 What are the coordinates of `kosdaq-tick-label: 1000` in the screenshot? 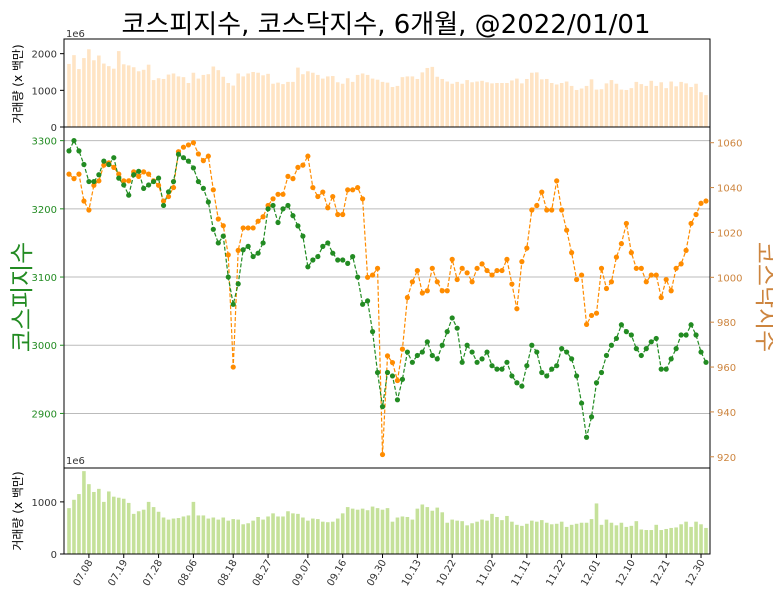 It's located at (729, 278).